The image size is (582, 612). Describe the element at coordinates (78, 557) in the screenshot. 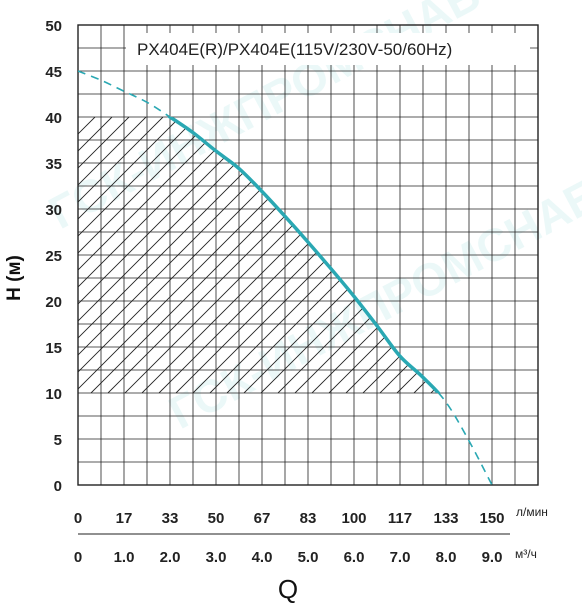

I see `x-tick-label-m3h: 0` at that location.